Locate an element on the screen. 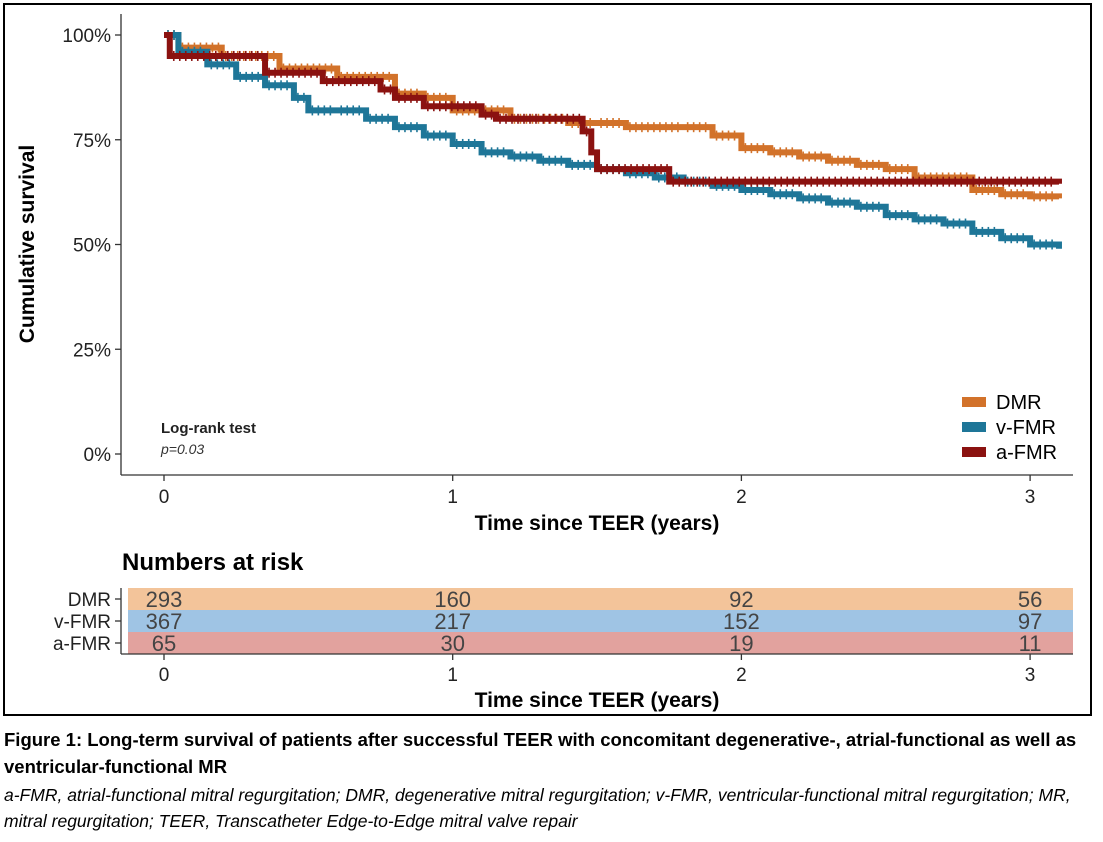  legend-key-dmr is located at coordinates (974, 402).